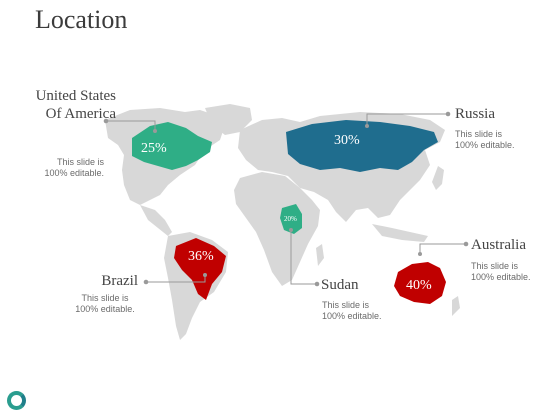 The height and width of the screenshot is (420, 560). Describe the element at coordinates (277, 229) in the screenshot. I see `africa-land` at that location.